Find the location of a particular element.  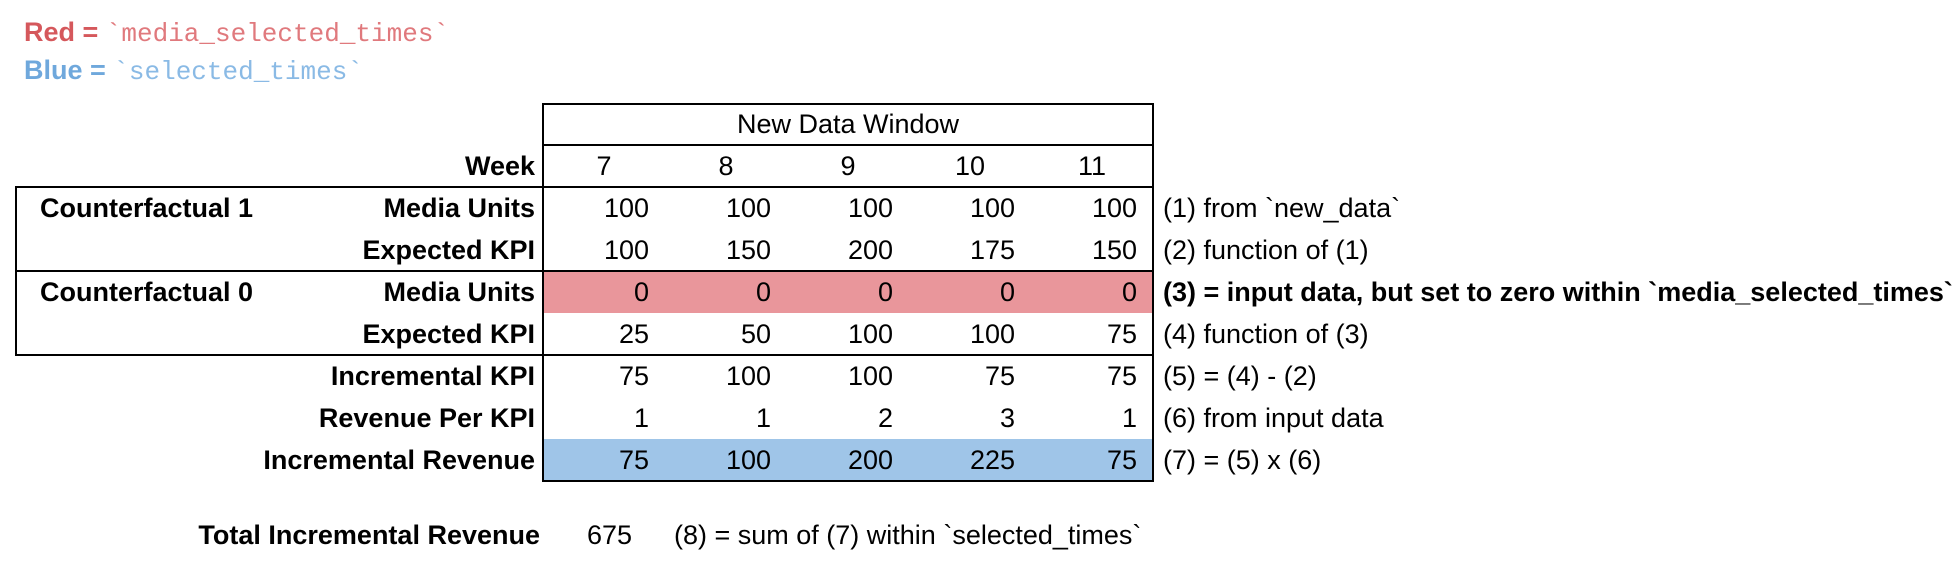

legend-red-code: `media_selected_times` is located at coordinates (277, 34).